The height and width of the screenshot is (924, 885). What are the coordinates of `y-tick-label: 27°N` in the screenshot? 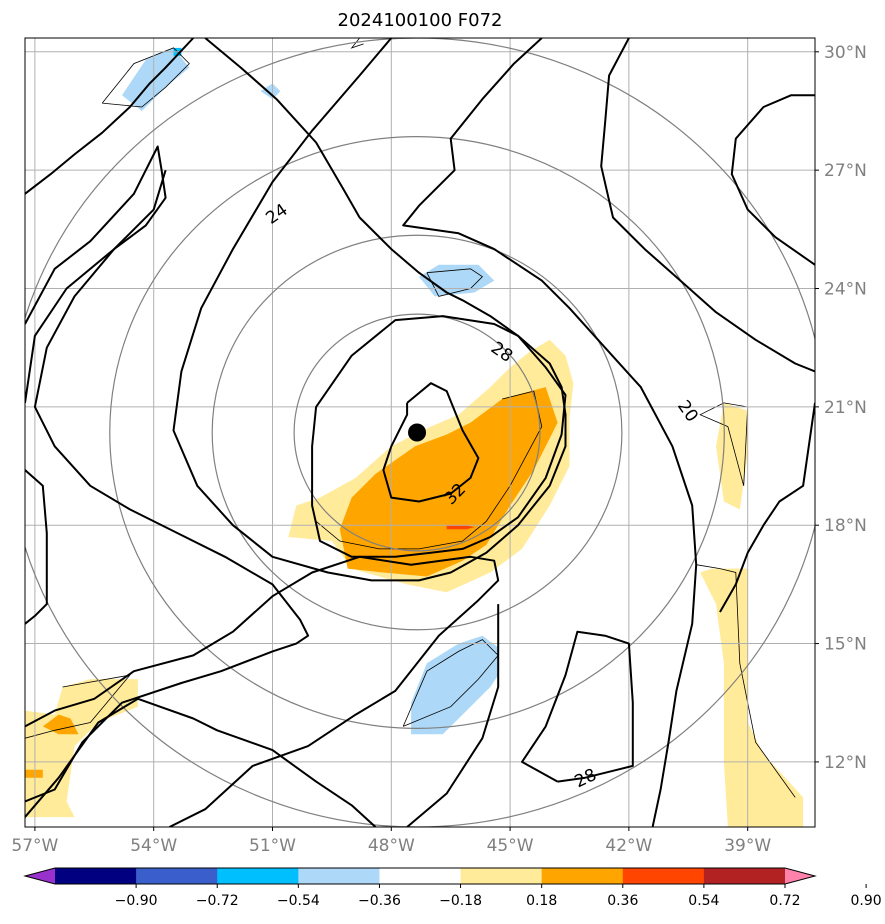 It's located at (845, 171).